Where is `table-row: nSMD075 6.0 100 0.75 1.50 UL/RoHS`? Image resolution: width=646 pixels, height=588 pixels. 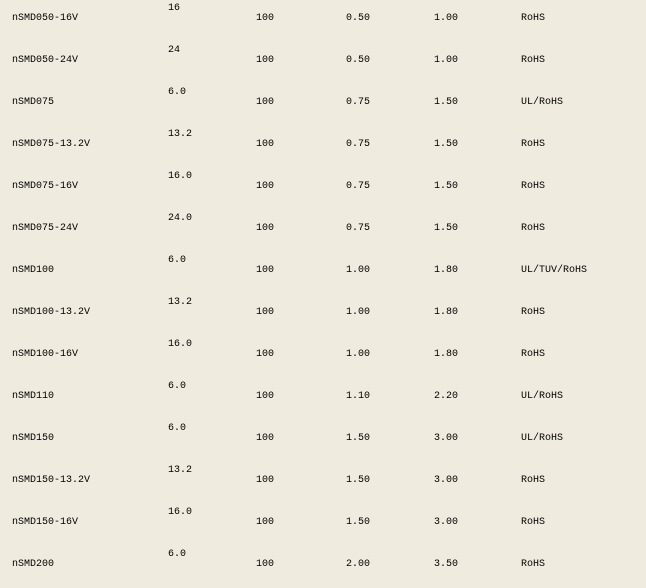 table-row: nSMD075 6.0 100 0.75 1.50 UL/RoHS is located at coordinates (323, 105).